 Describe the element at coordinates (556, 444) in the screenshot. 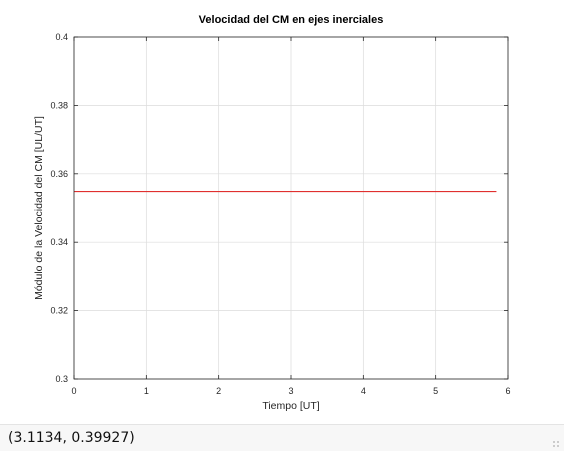

I see `resize-grip-icon` at that location.